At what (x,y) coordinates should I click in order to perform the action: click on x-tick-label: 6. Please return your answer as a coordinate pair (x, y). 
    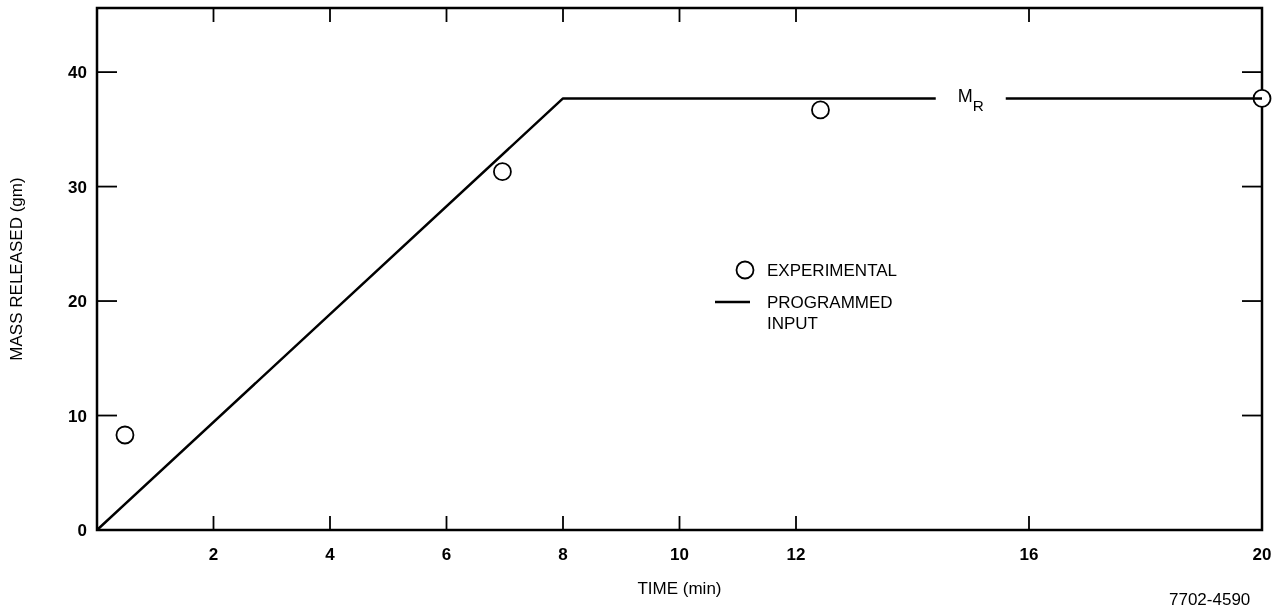
    Looking at the image, I should click on (446, 554).